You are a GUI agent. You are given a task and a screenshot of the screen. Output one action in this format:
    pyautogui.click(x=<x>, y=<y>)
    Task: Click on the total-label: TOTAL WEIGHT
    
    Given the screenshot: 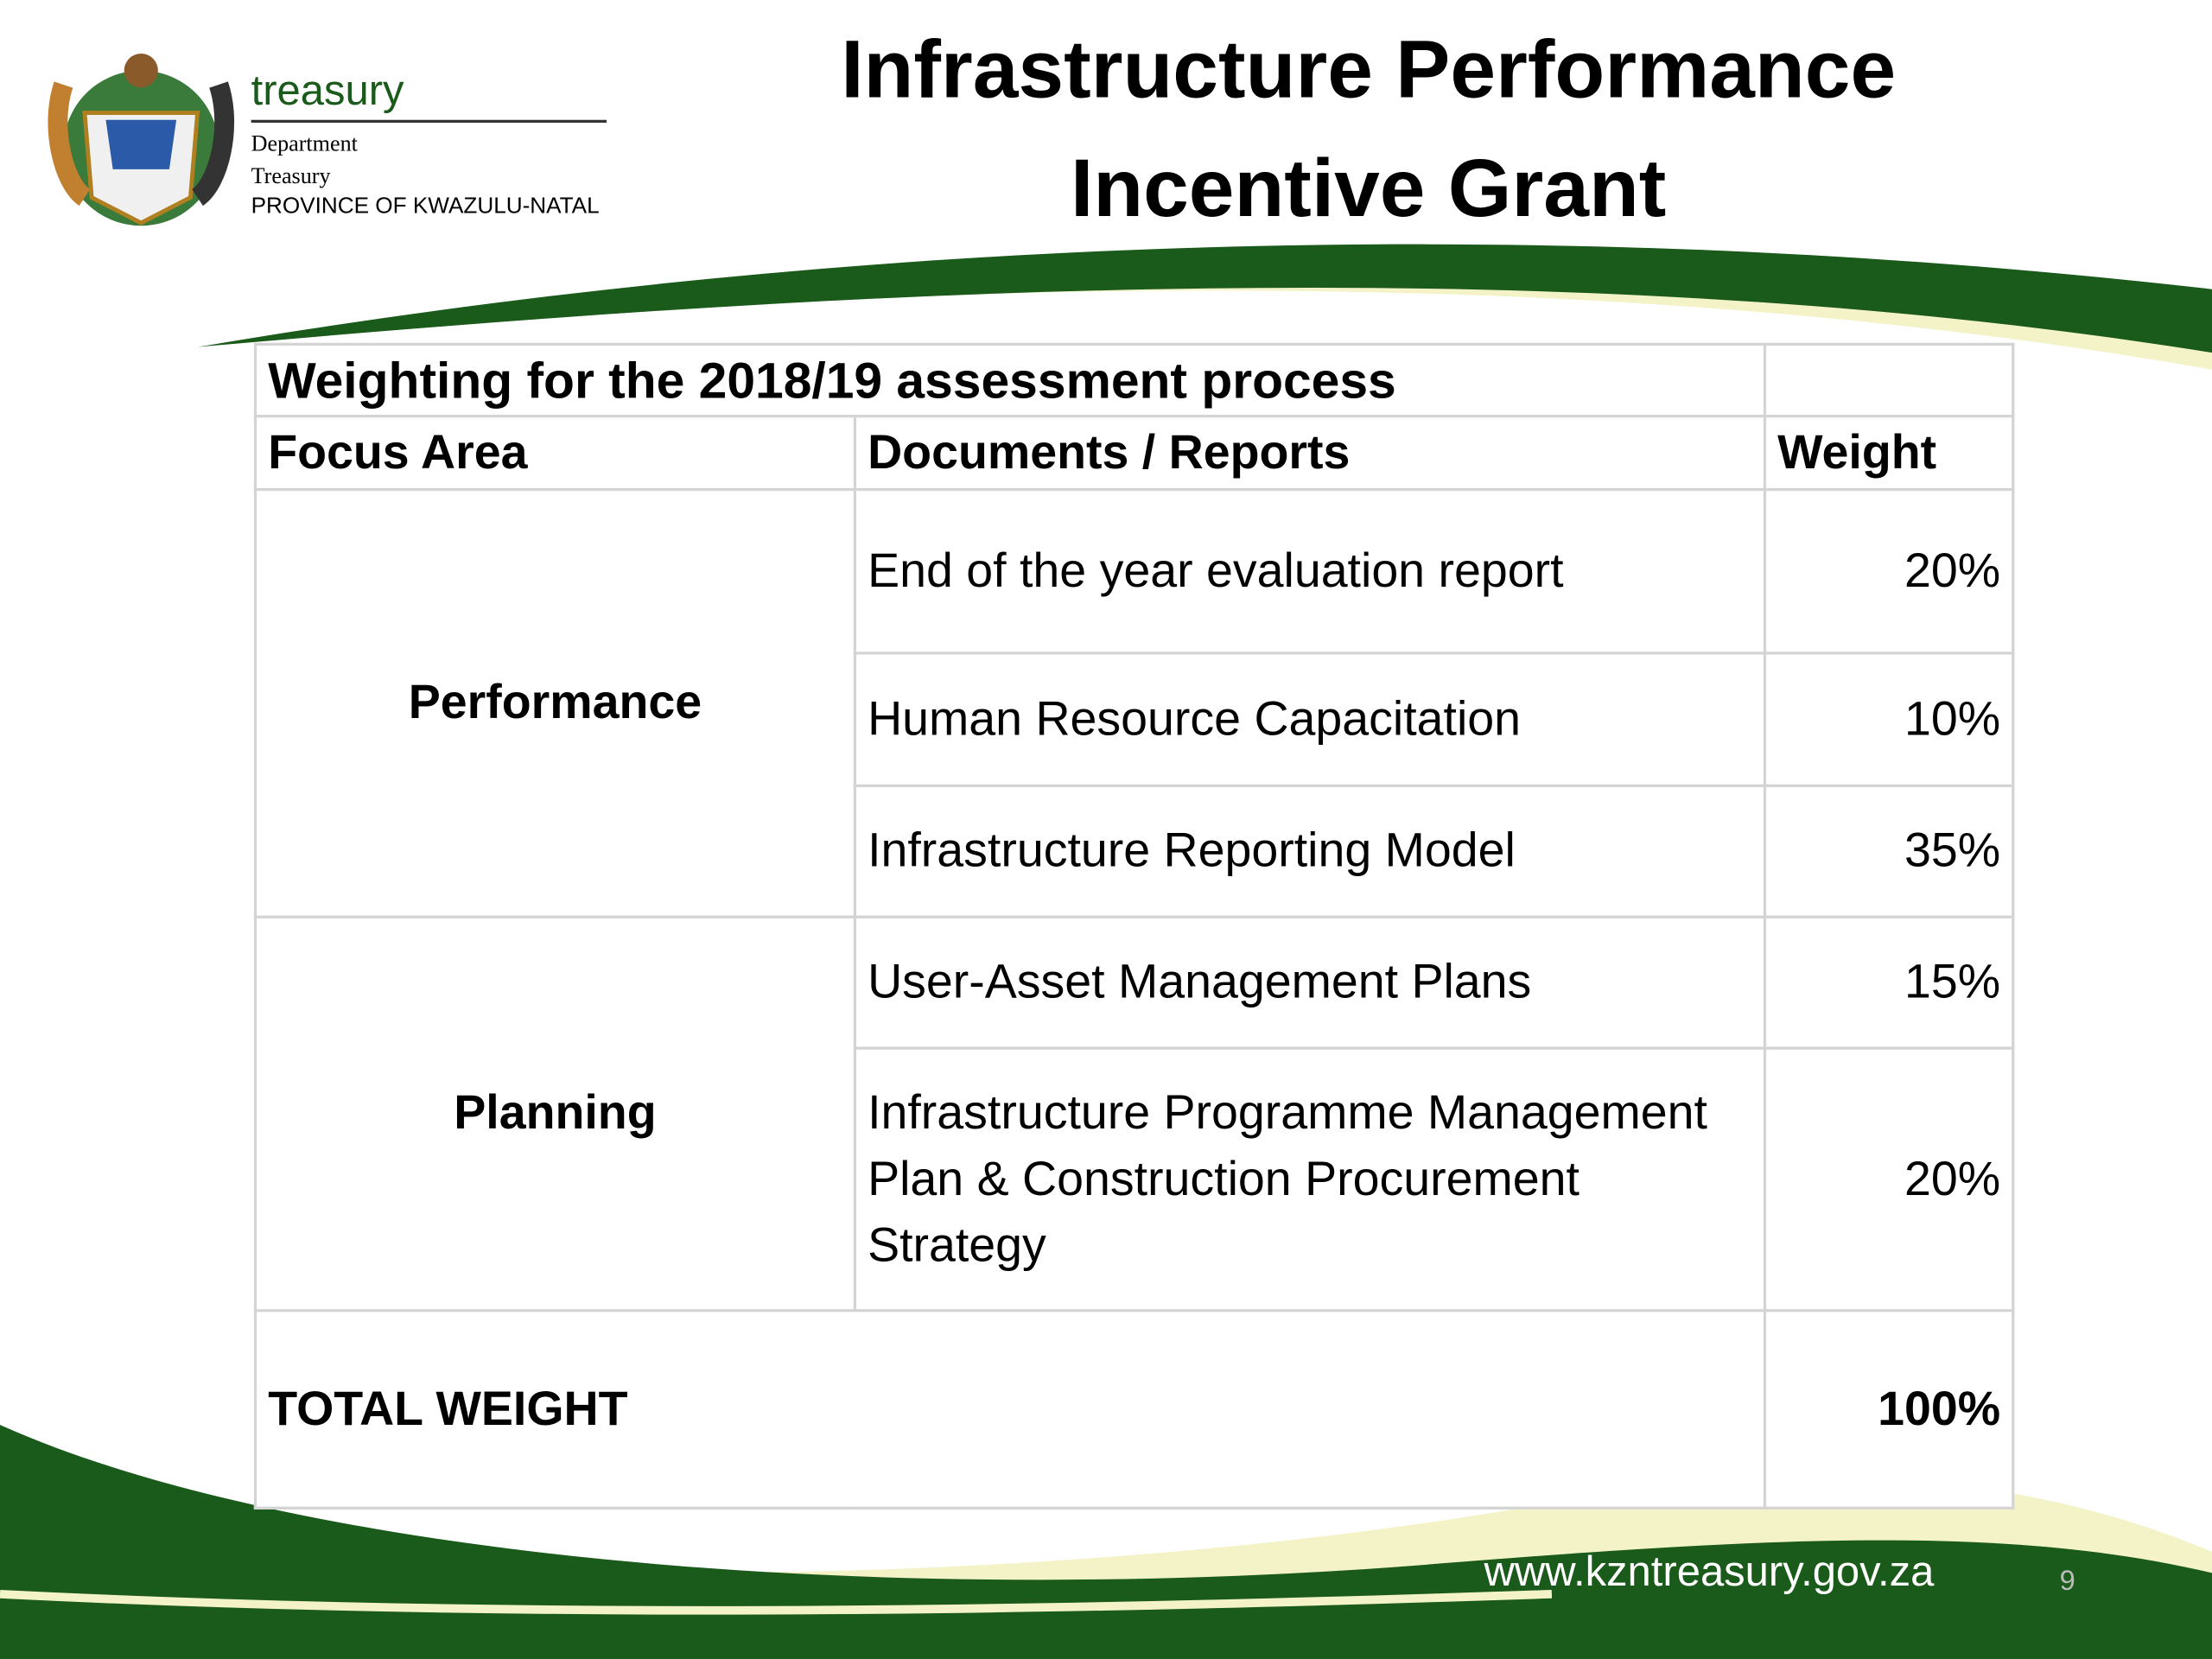 What is the action you would take?
    pyautogui.click(x=1010, y=1409)
    